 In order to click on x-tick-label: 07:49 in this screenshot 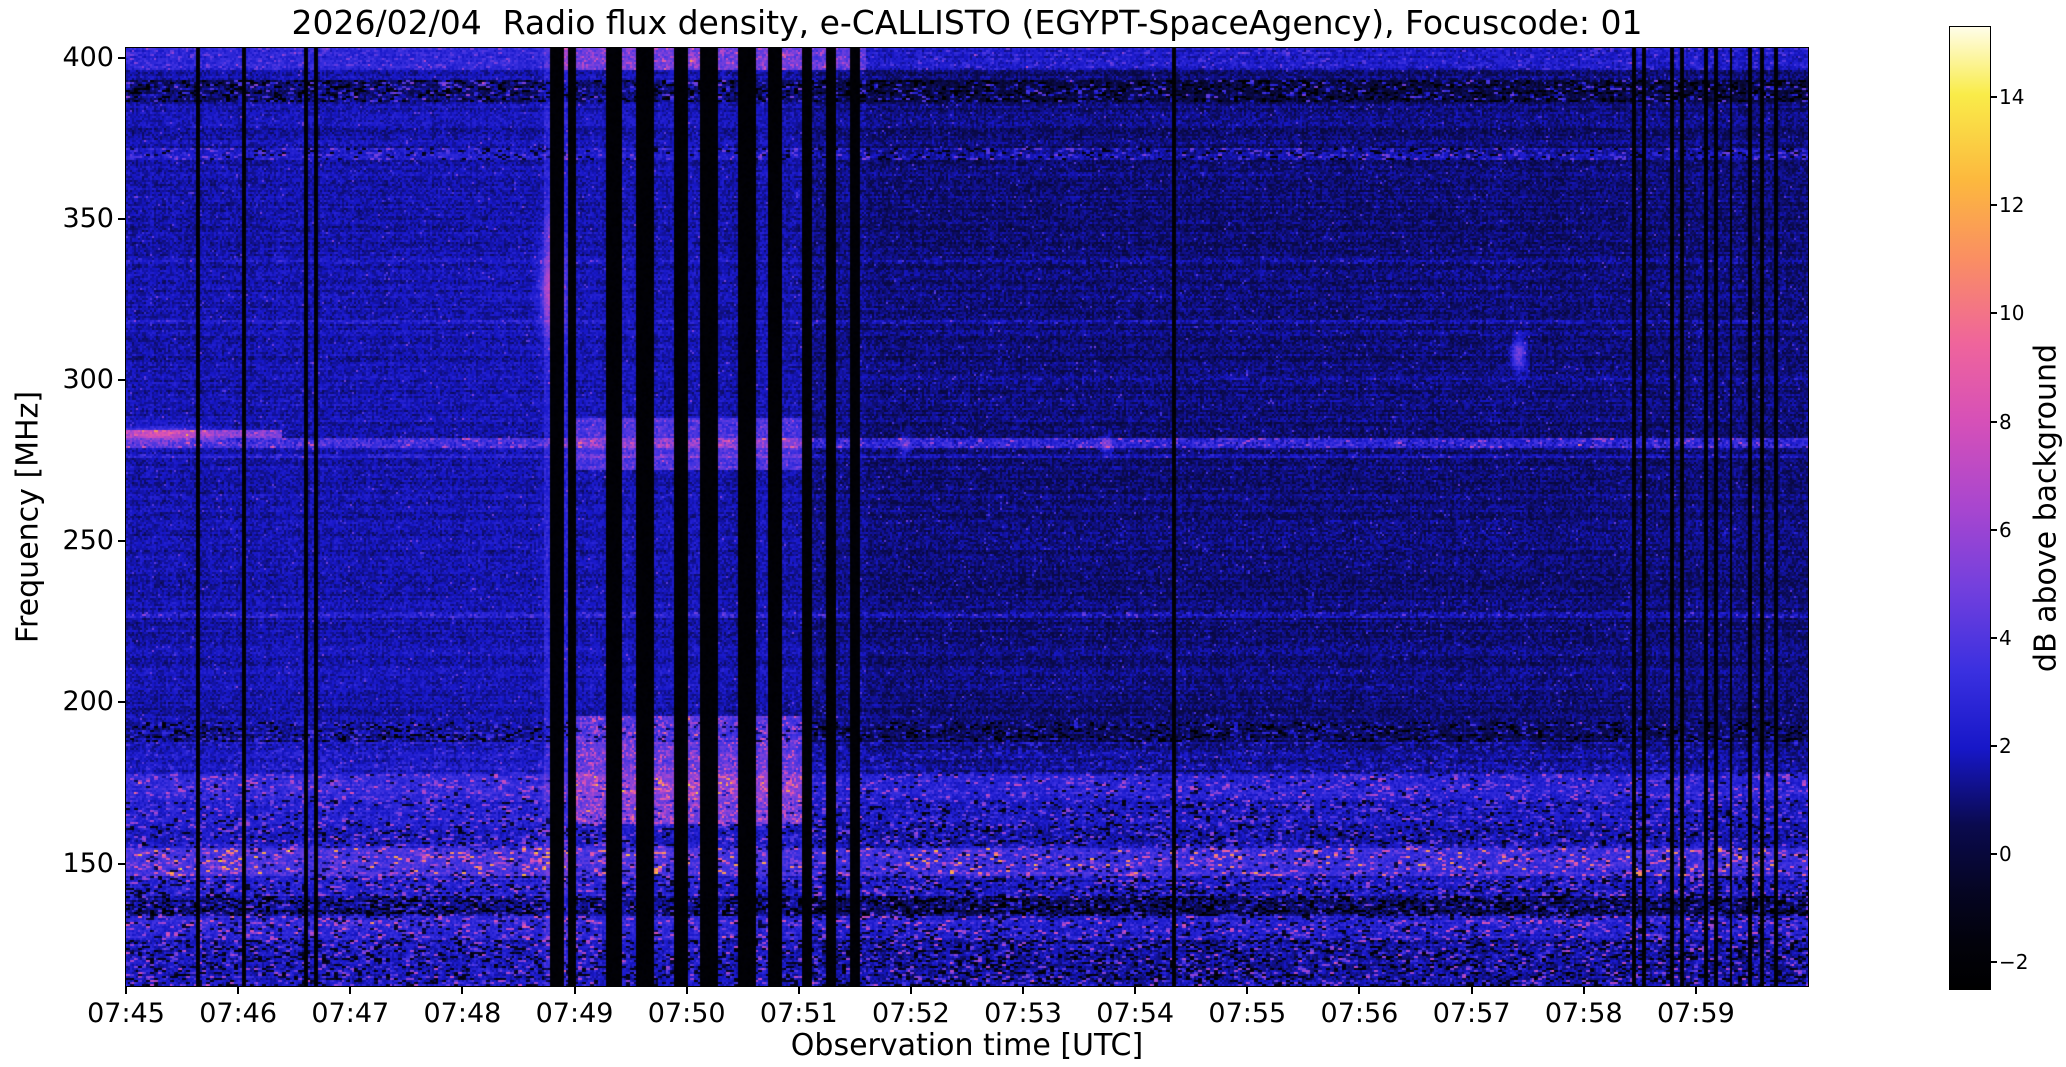, I will do `click(574, 1013)`.